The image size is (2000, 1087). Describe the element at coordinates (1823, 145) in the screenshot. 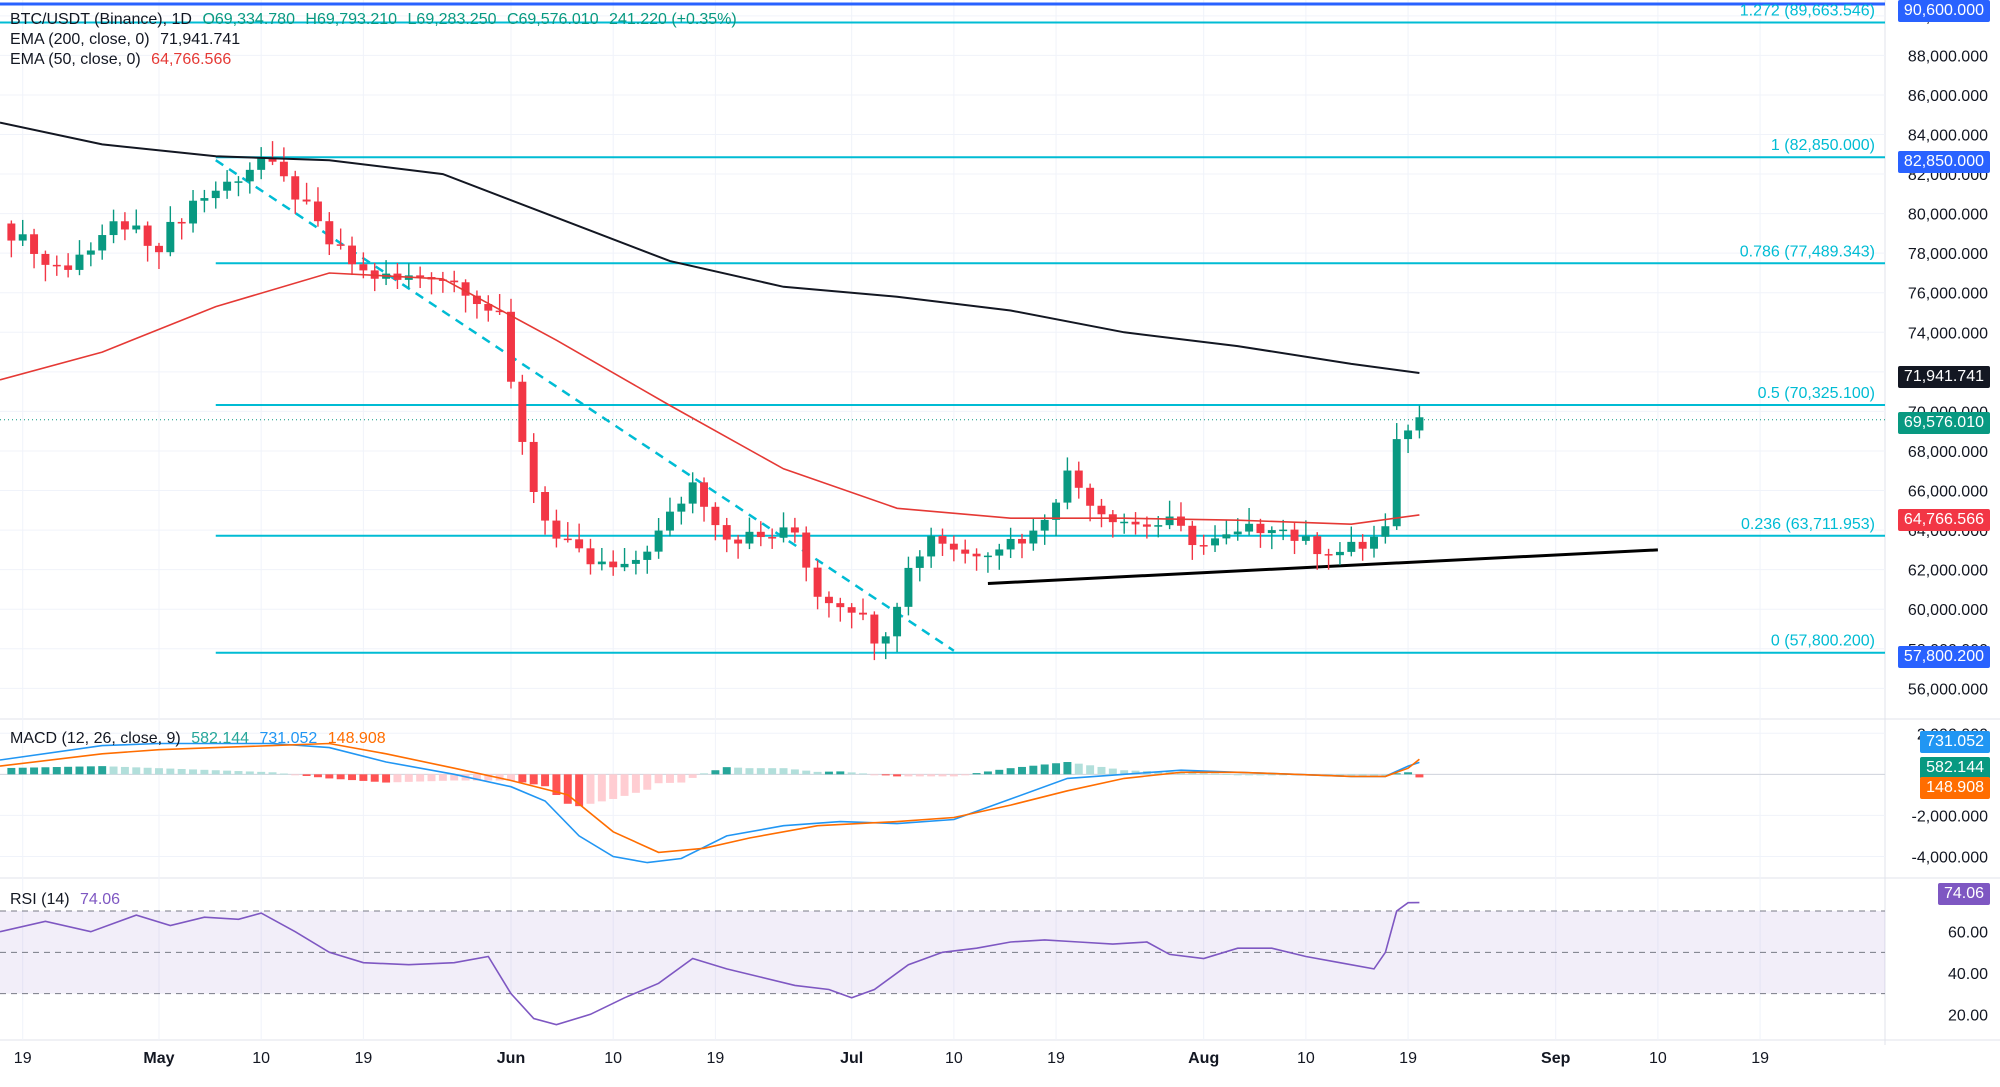

I see `fib-level-label: 1 (82,850.000)` at that location.